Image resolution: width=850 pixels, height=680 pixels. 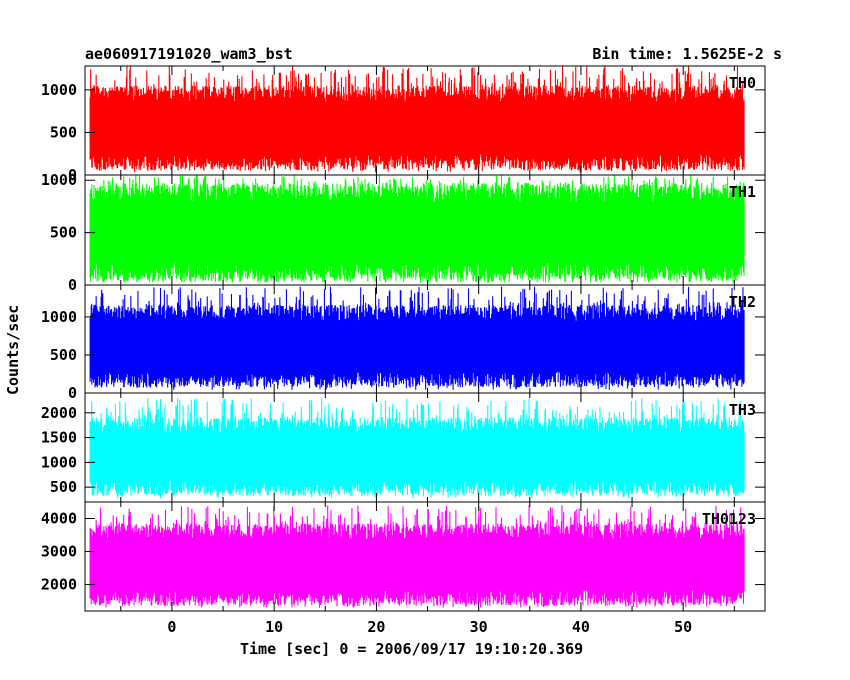 What do you see at coordinates (581, 627) in the screenshot?
I see `x-tick-label: 40` at bounding box center [581, 627].